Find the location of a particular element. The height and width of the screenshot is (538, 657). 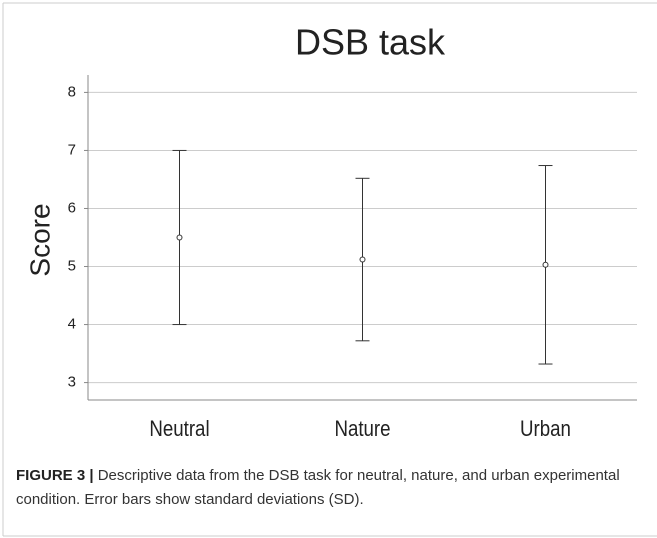

y-tick-label: 6 is located at coordinates (72, 207).